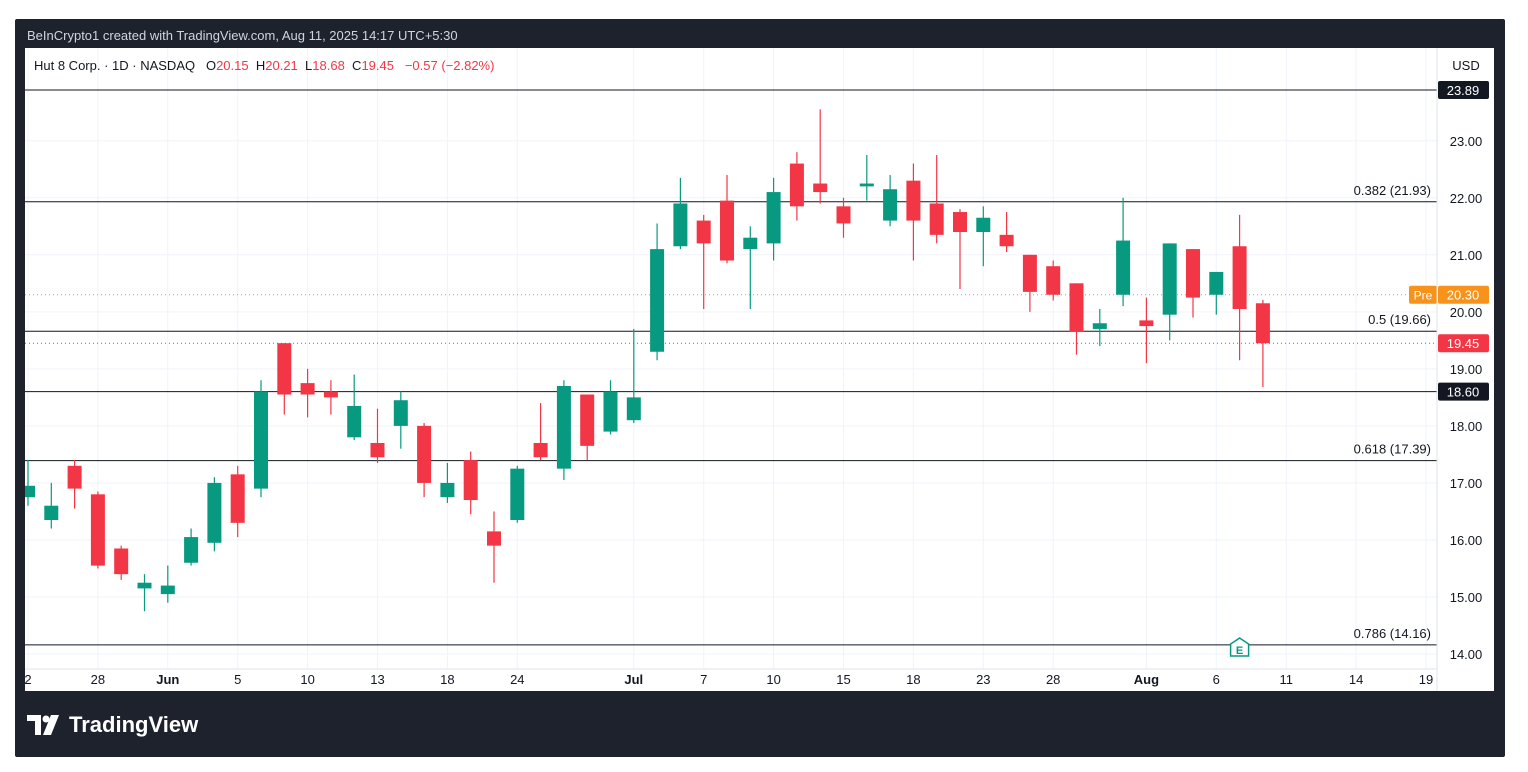 The width and height of the screenshot is (1528, 772). Describe the element at coordinates (1239, 651) in the screenshot. I see `earnings-label: E` at that location.